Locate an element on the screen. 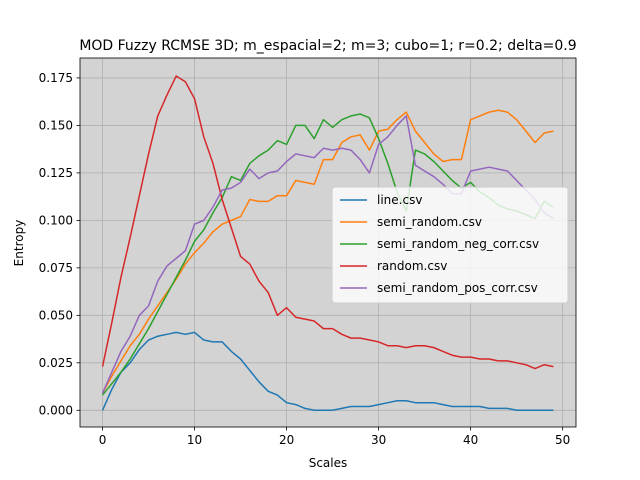  legend-label-semi-random: semi_random.csv is located at coordinates (429, 222).